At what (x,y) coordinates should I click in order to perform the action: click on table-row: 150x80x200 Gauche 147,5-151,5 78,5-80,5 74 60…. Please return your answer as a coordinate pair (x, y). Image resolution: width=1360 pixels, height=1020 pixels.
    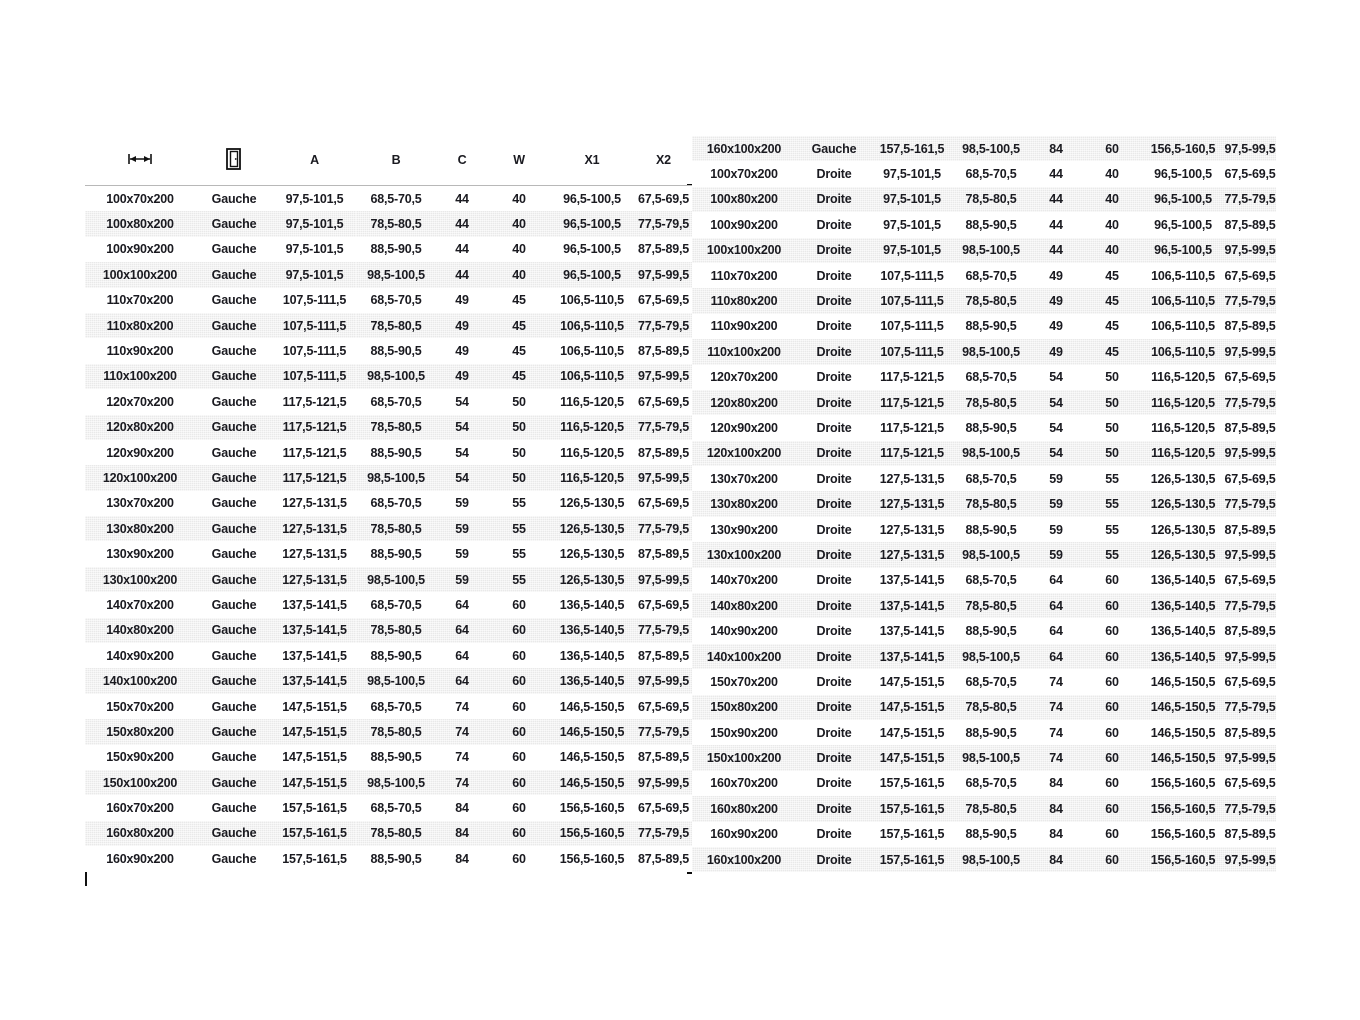
    Looking at the image, I should click on (389, 732).